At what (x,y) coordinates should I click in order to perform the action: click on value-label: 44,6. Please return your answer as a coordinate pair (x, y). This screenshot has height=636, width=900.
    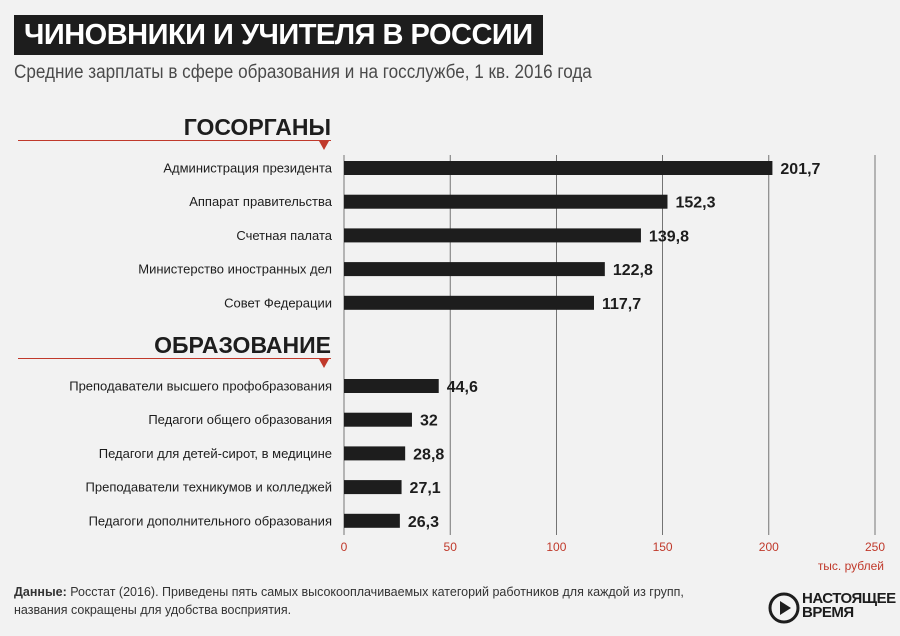
    Looking at the image, I should click on (462, 387).